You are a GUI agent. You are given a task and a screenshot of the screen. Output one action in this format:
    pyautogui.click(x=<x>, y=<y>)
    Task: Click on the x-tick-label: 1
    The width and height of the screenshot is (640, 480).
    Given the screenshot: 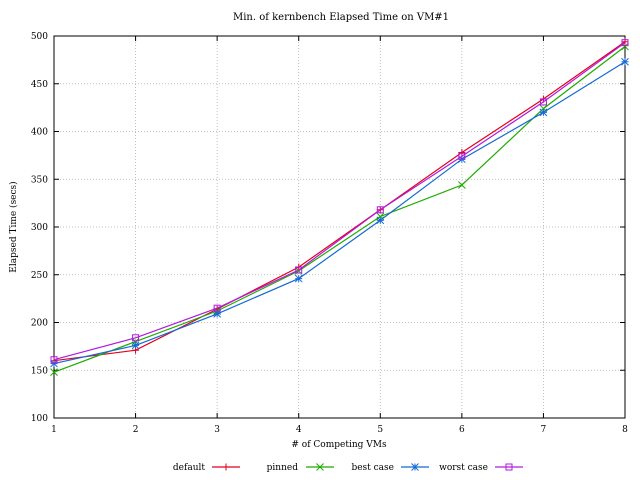 What is the action you would take?
    pyautogui.click(x=54, y=430)
    